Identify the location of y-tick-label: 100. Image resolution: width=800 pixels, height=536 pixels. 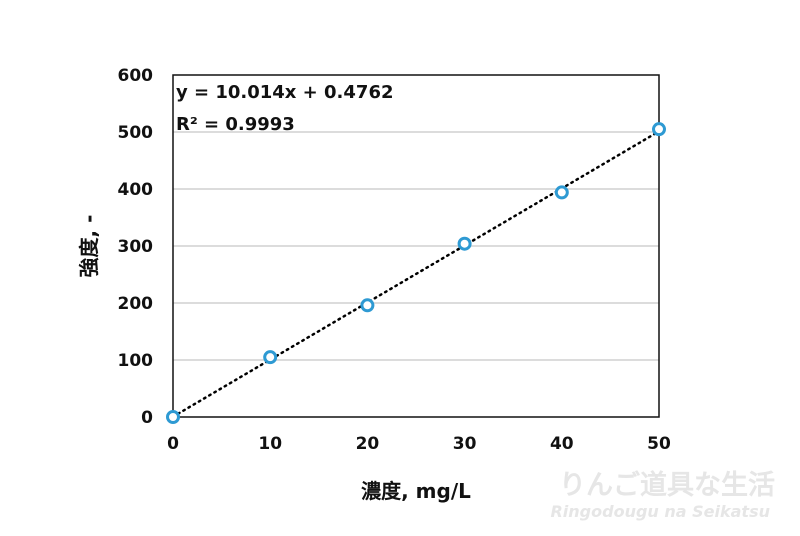
(136, 361).